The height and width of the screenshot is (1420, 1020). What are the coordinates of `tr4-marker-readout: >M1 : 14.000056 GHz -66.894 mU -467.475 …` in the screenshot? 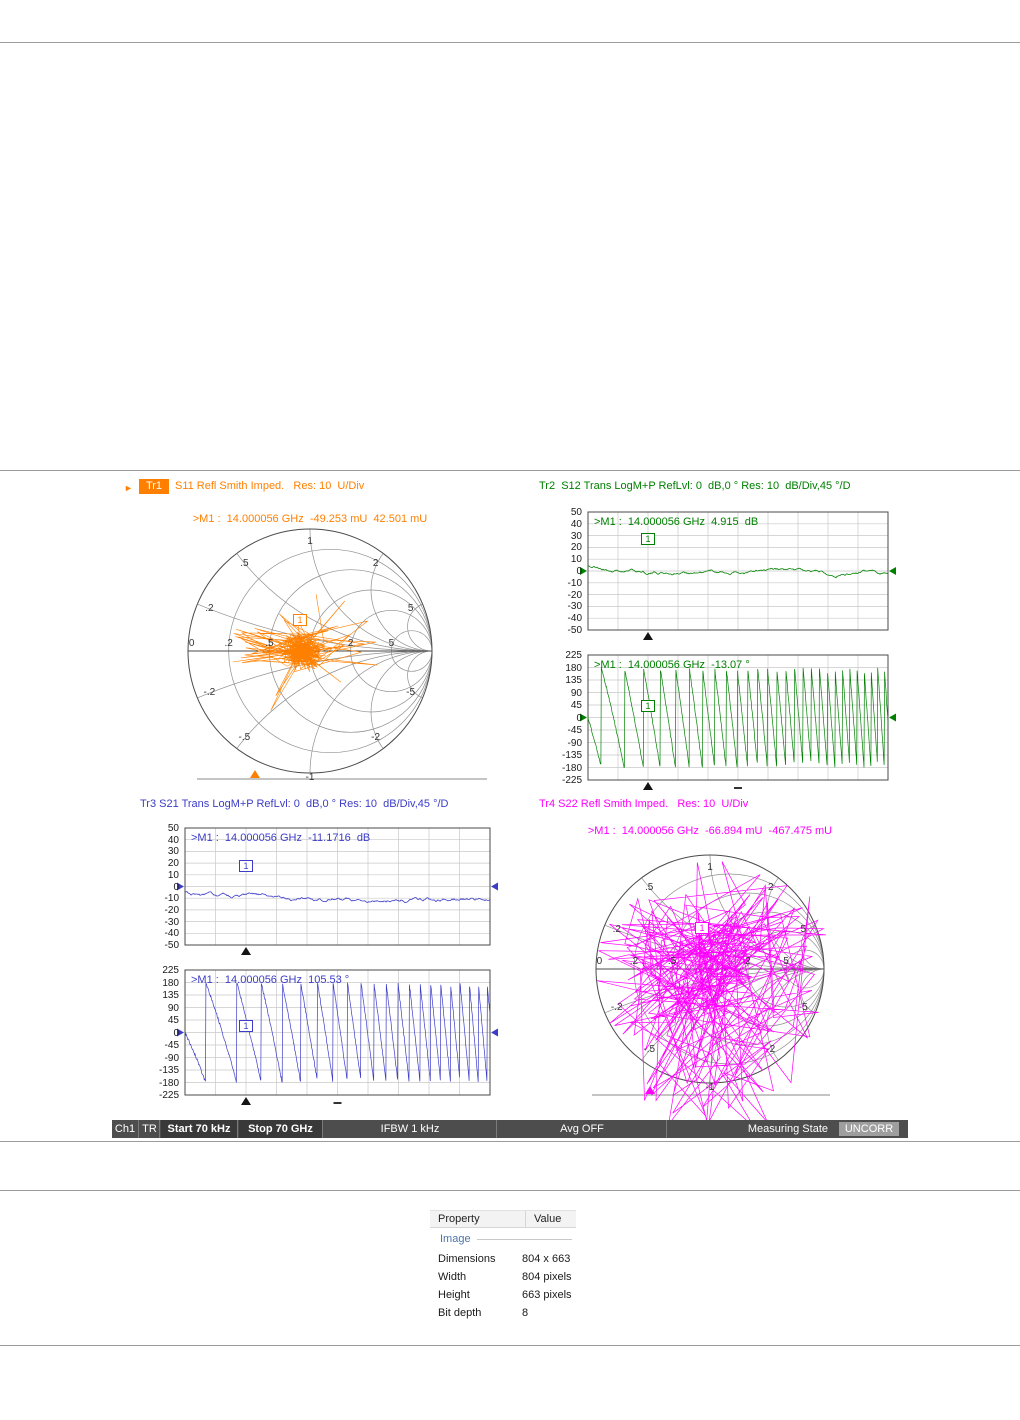 It's located at (710, 831).